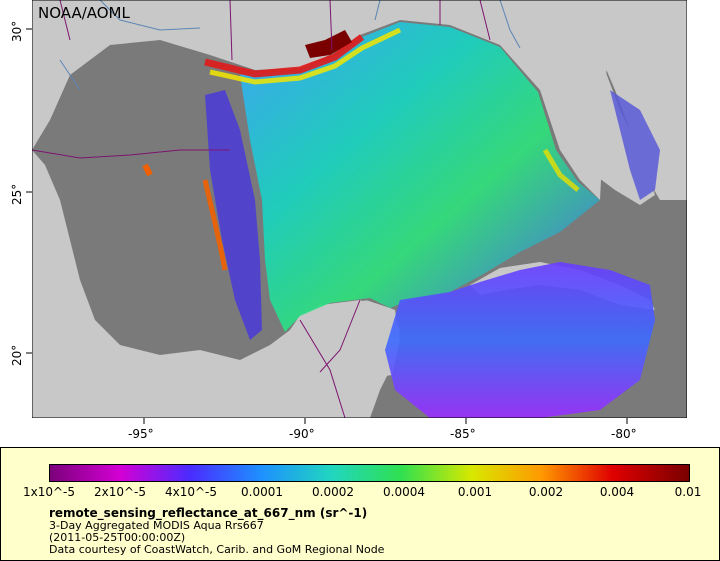 This screenshot has width=720, height=561. I want to click on lat-tick-30: 30°, so click(17, 31).